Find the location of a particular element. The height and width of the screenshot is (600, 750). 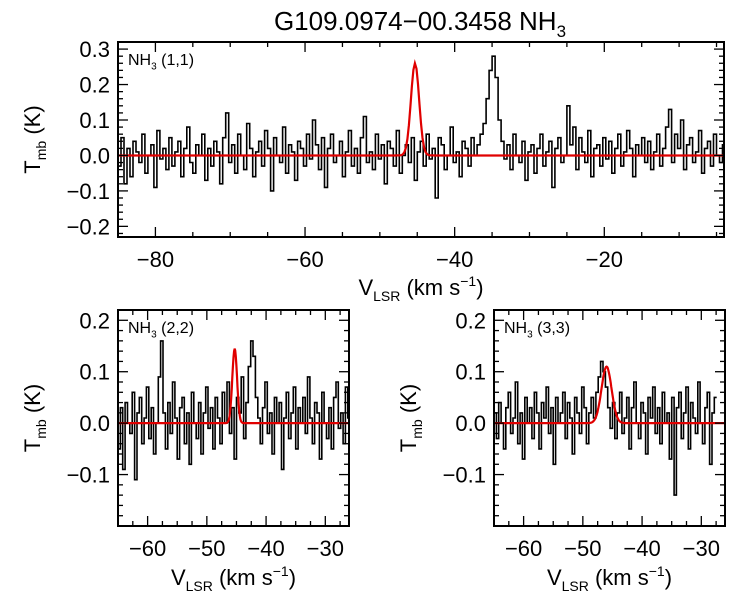

panel-label: NH3 (2,2) is located at coordinates (161, 330).